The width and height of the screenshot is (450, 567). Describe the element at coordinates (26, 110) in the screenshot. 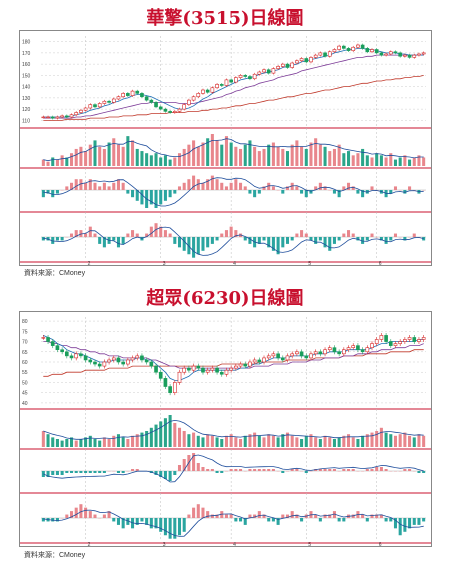

I see `y-tick-label: 120` at that location.